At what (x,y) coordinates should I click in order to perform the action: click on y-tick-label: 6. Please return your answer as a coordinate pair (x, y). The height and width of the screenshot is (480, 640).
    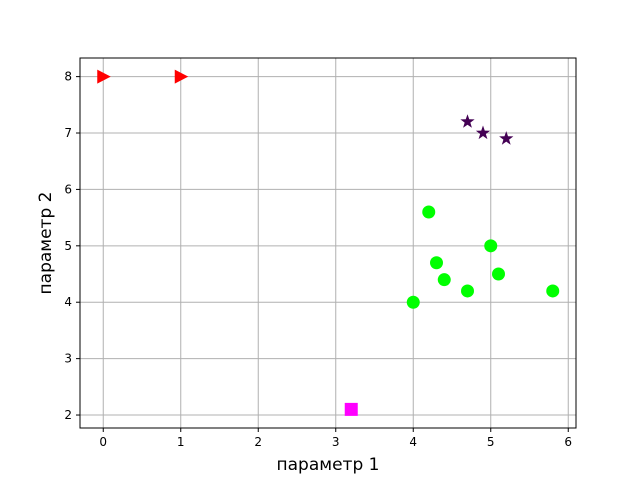
    Looking at the image, I should click on (68, 189).